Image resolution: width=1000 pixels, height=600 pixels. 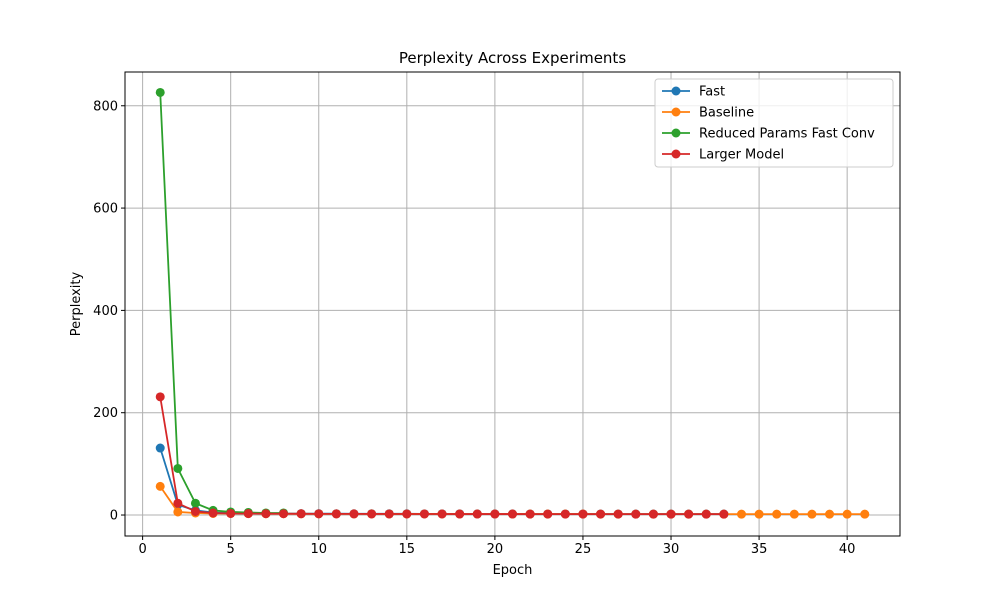 I want to click on legend-label: Baseline, so click(x=726, y=113).